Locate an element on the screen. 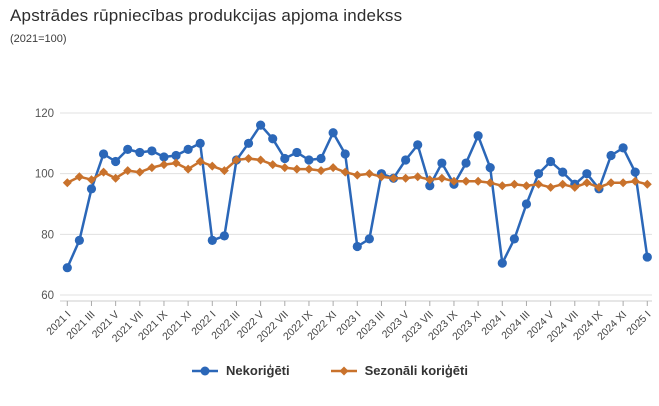 This screenshot has height=406, width=659. legend-item-0: Nekoriģēti is located at coordinates (240, 370).